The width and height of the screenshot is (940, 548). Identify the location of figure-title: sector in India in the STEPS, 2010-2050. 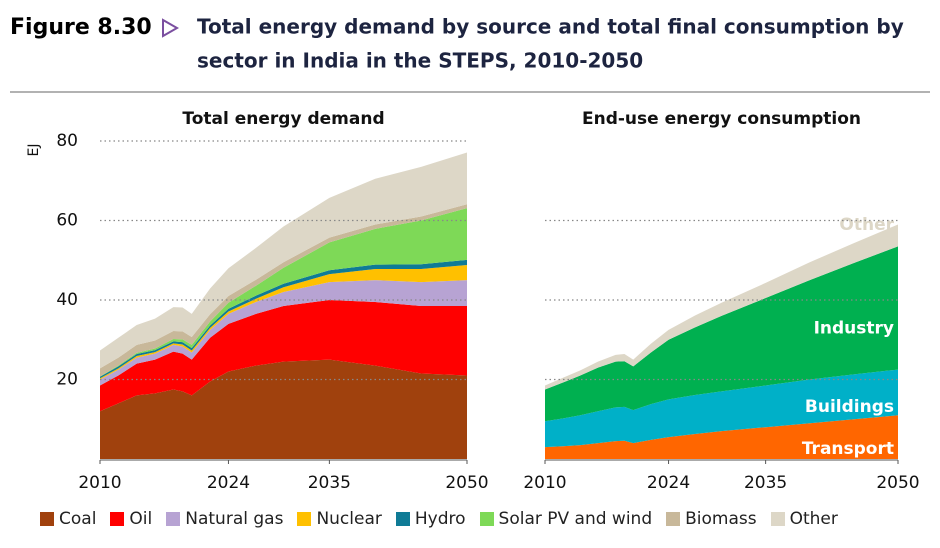
(420, 61).